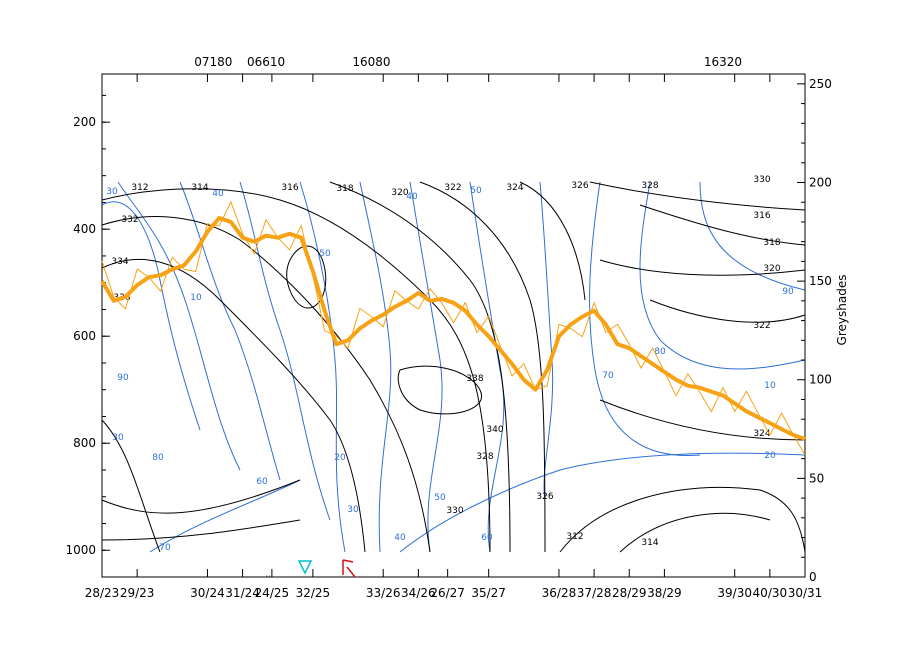 This screenshot has width=922, height=668. What do you see at coordinates (487, 538) in the screenshot?
I see `humidity-contour-label: 60` at bounding box center [487, 538].